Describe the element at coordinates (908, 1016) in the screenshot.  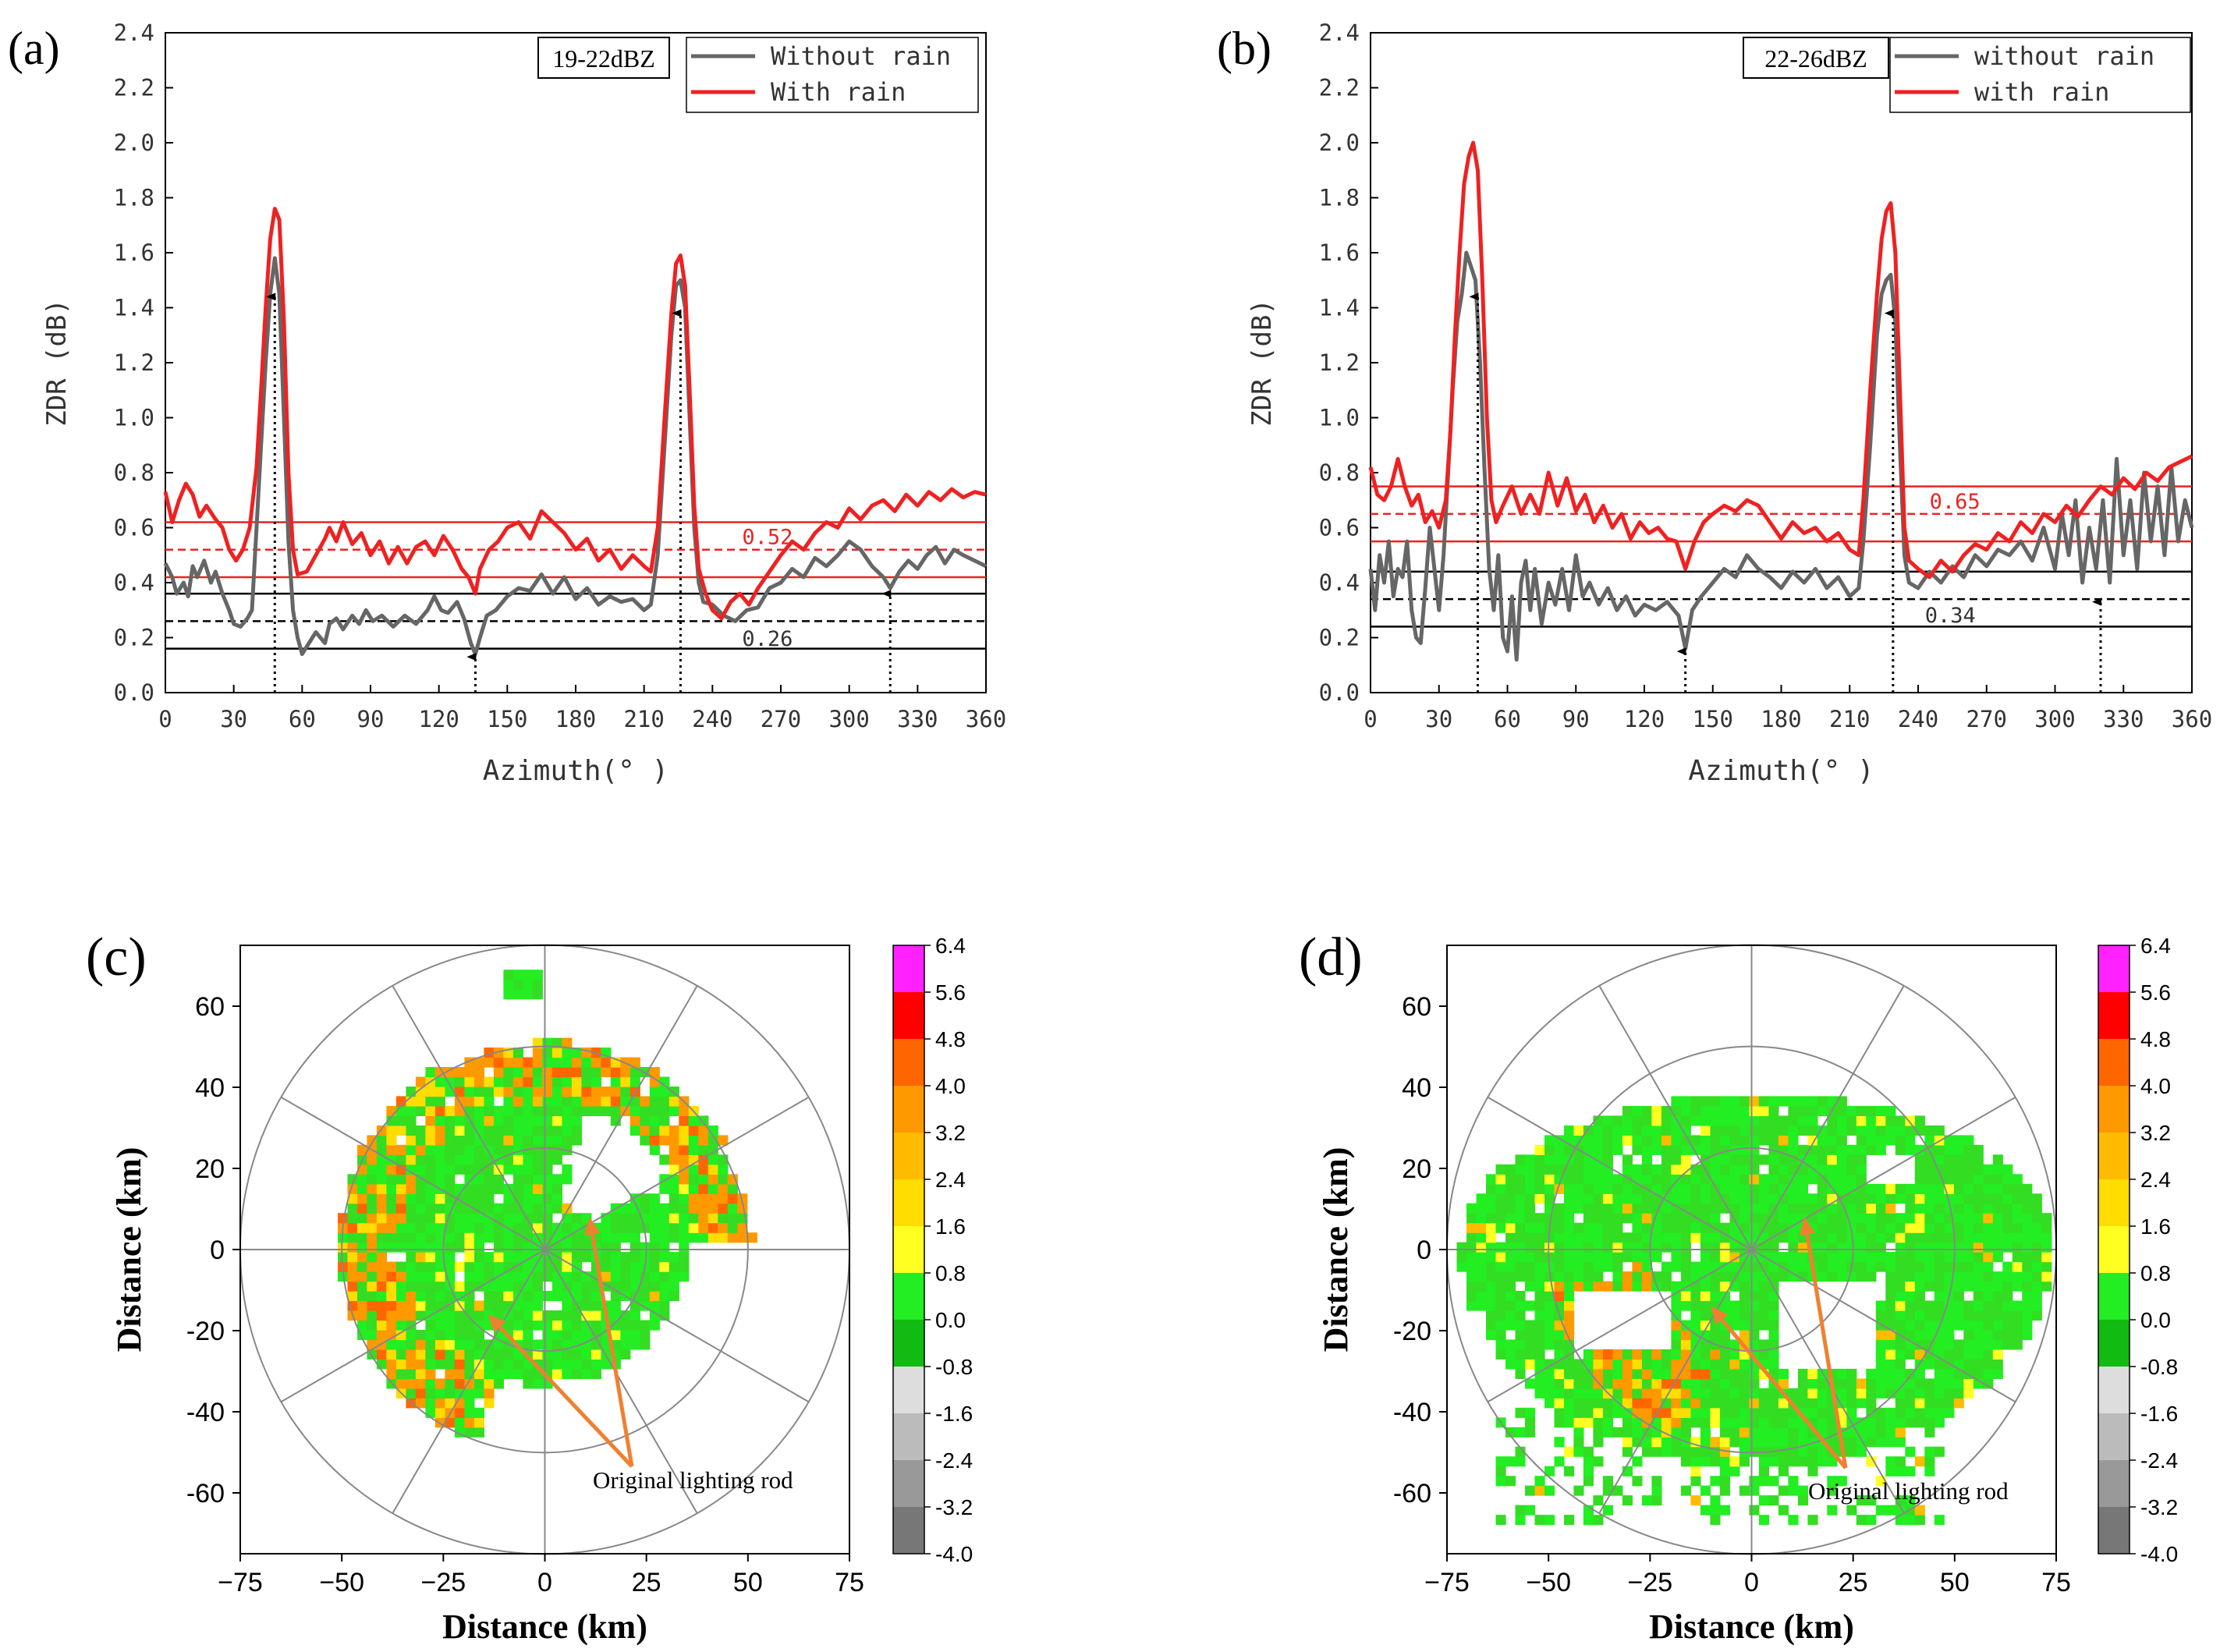
I see `colorbar-segment` at that location.